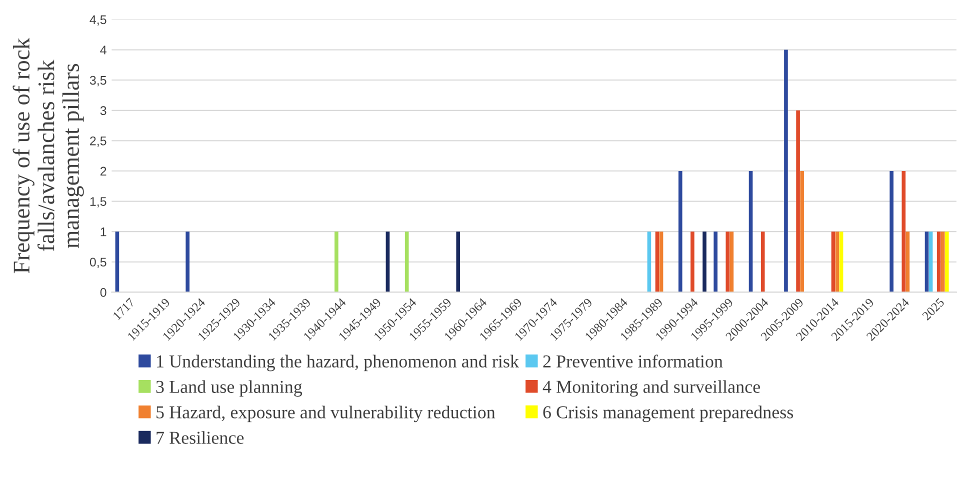 The width and height of the screenshot is (971, 487). What do you see at coordinates (651, 388) in the screenshot?
I see `legend-label: 4 Monitoring and surveillance` at bounding box center [651, 388].